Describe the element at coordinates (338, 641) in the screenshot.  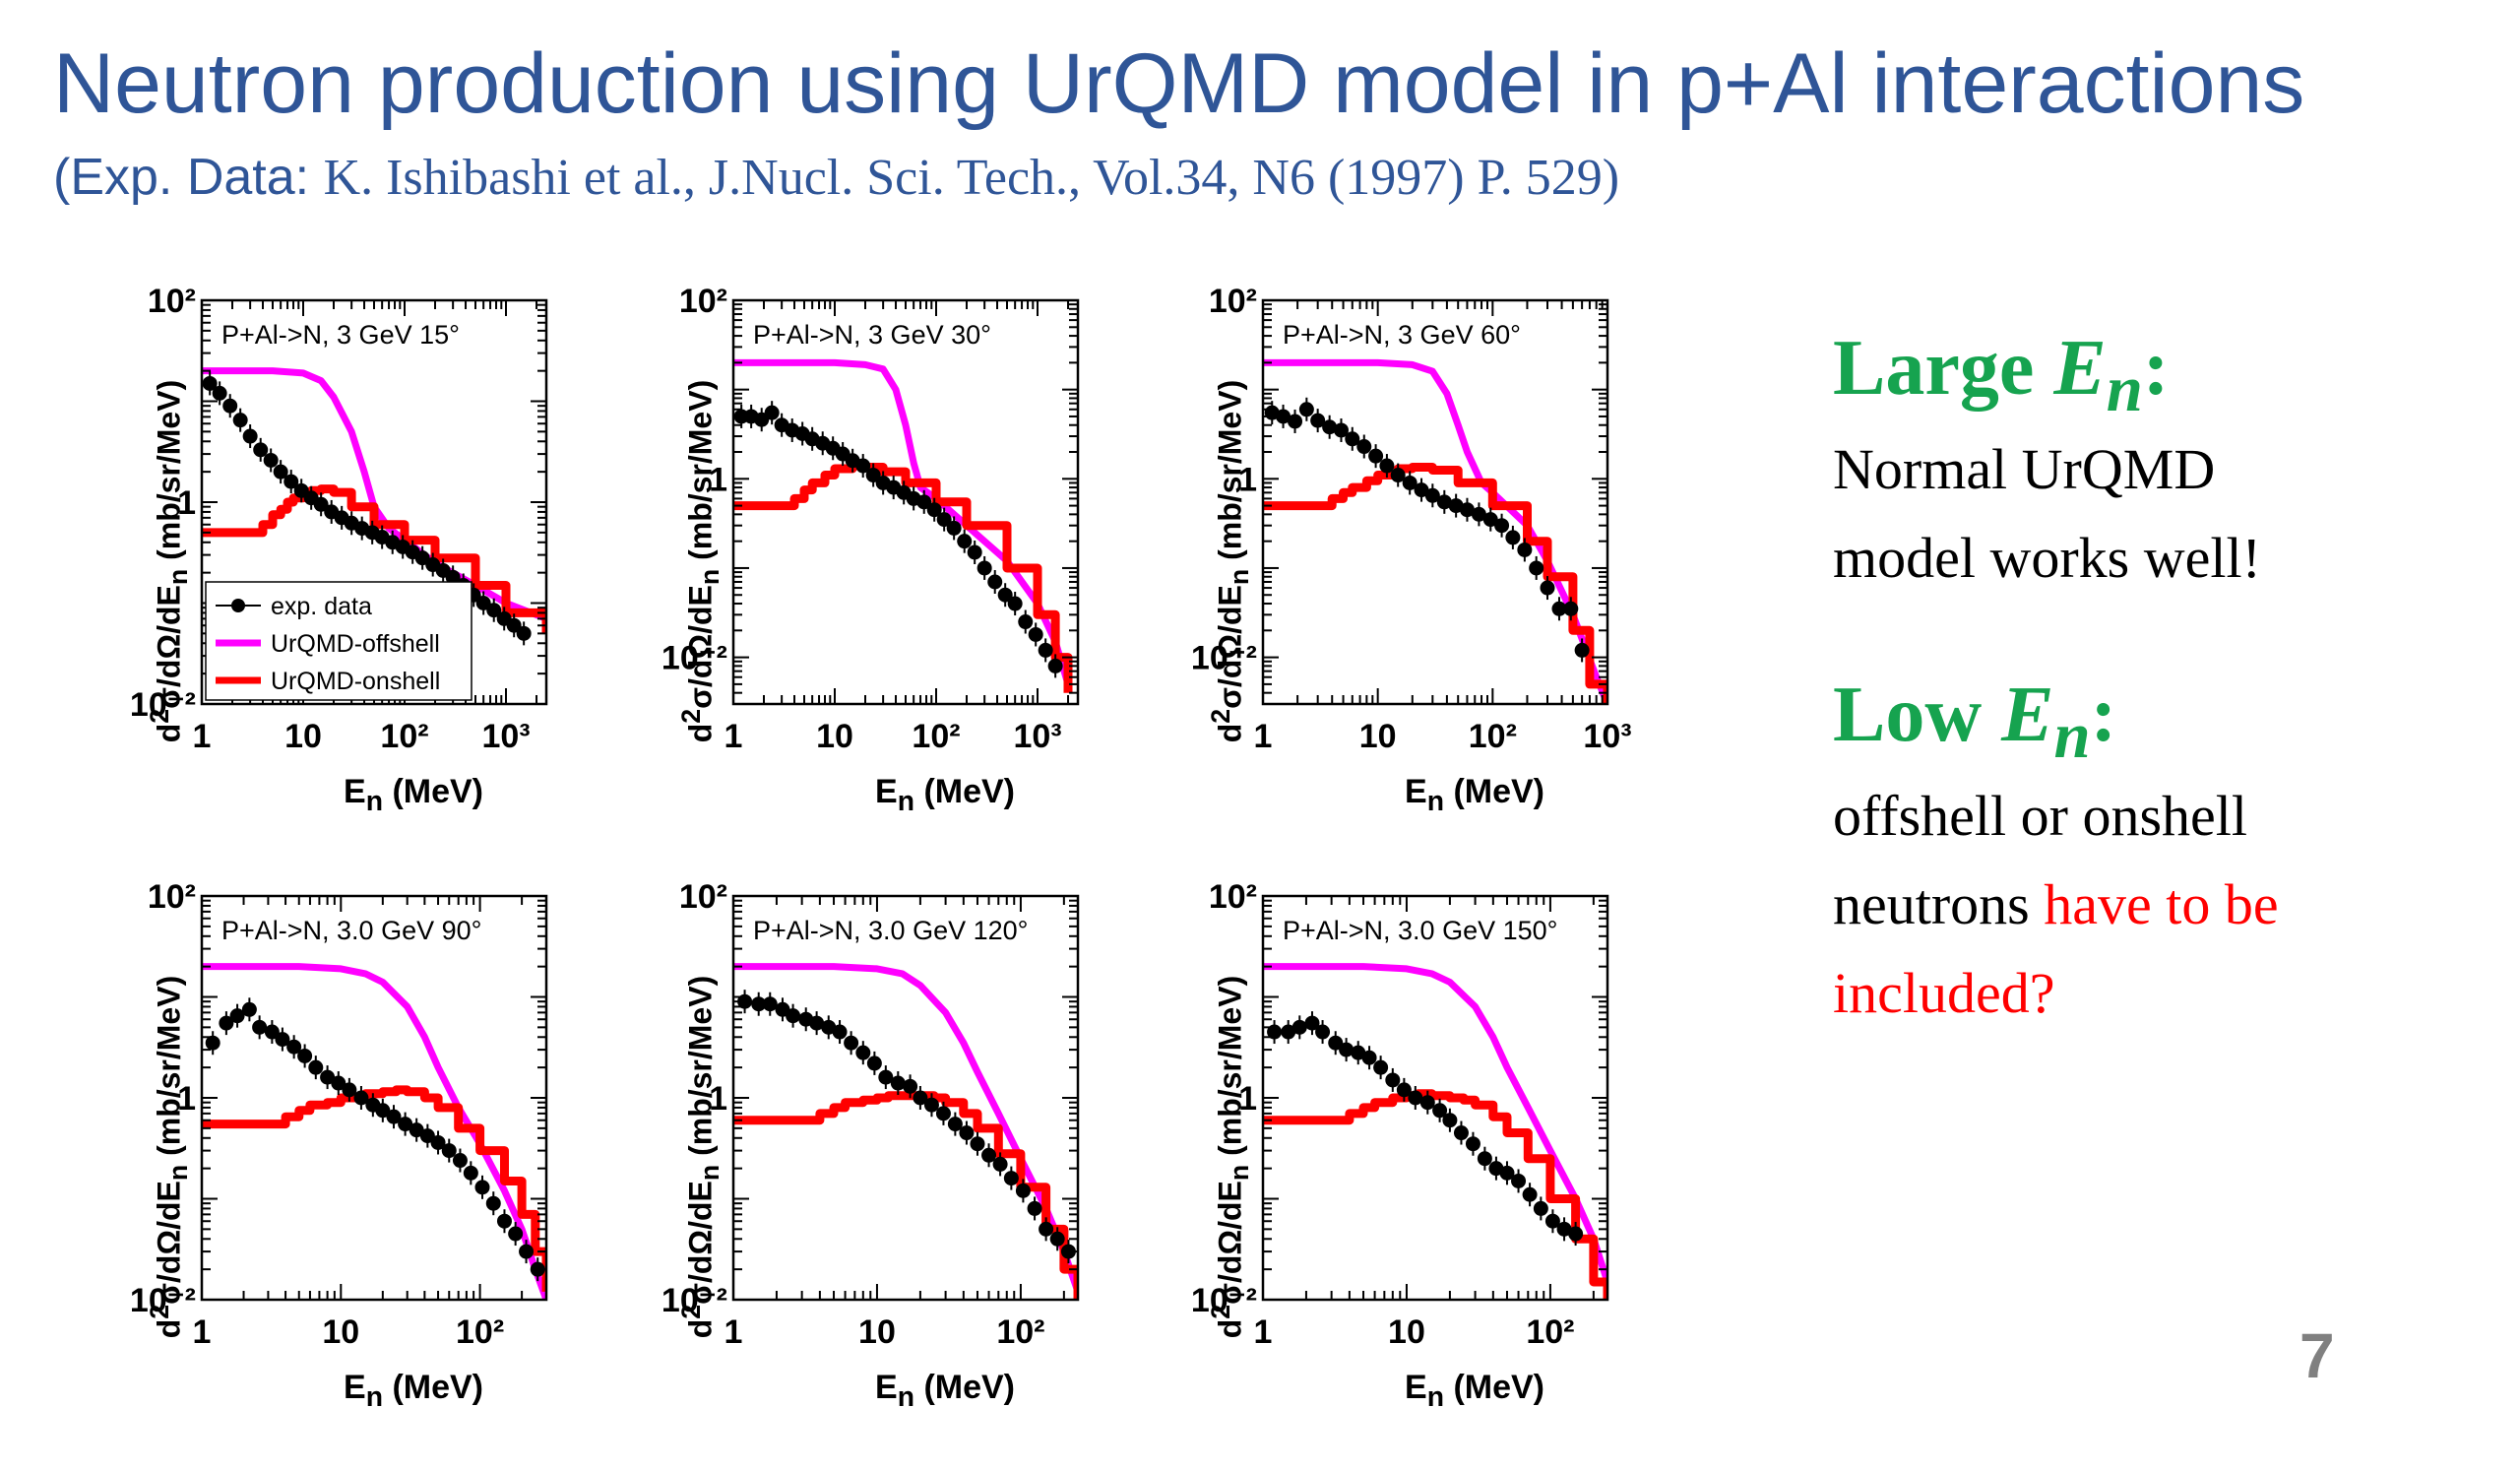
I see `plot-legend: exp. data UrQMD-offshell UrQMD-onshell` at that location.